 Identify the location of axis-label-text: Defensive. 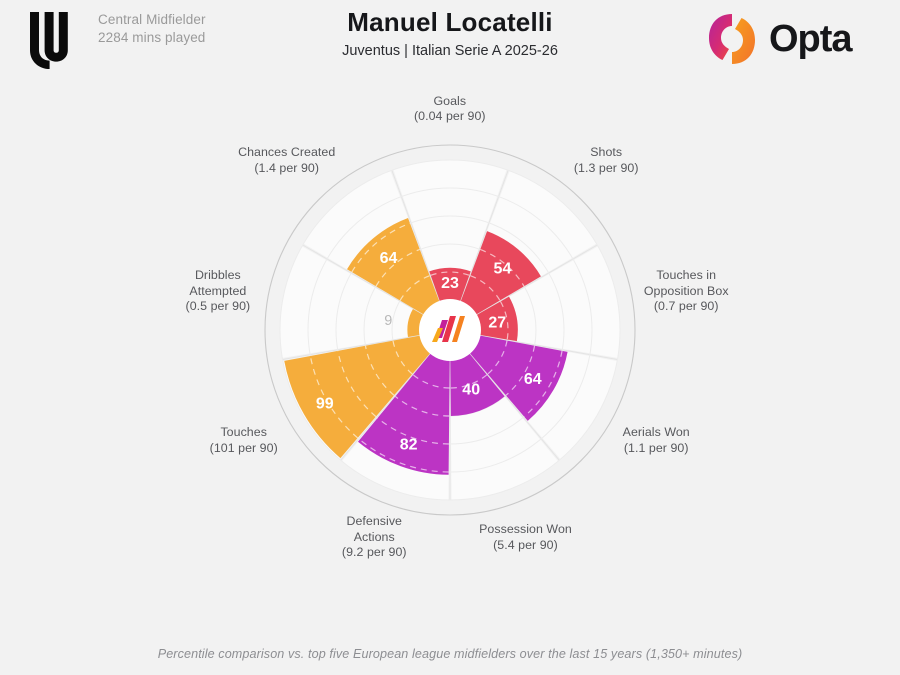
(374, 521).